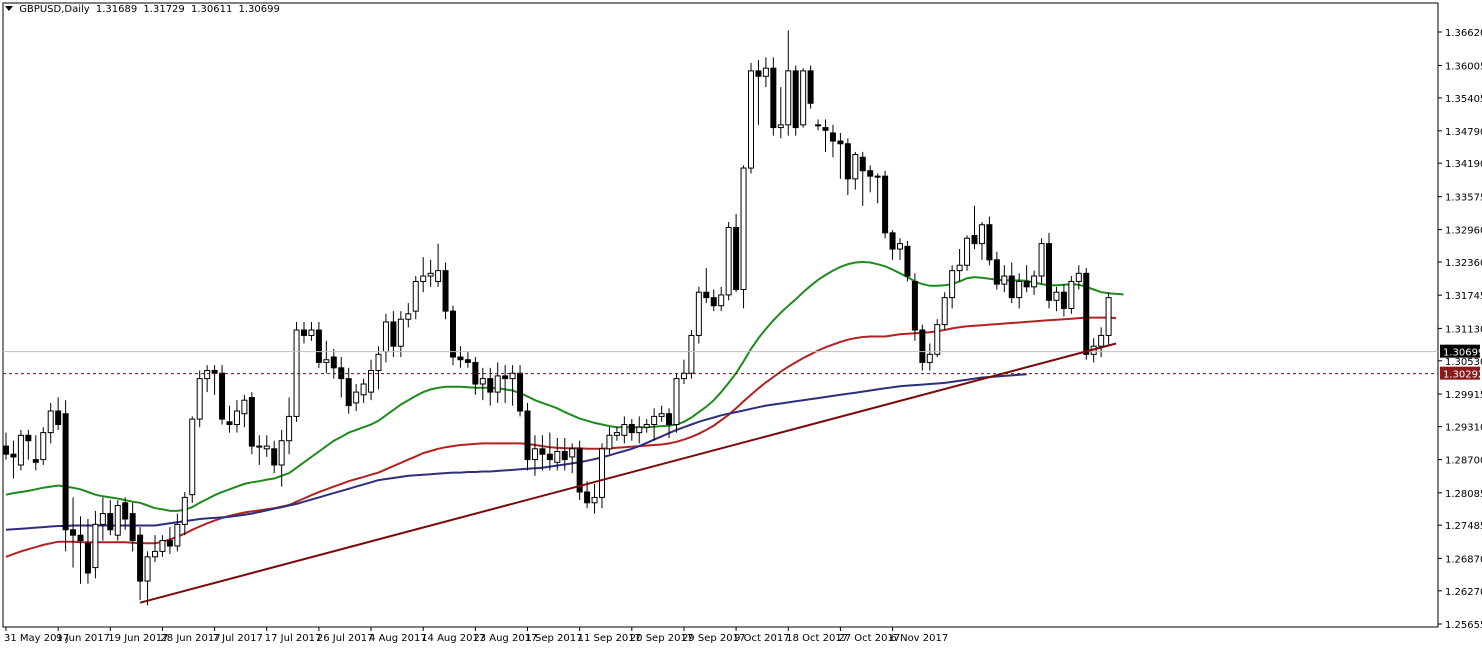 This screenshot has width=1482, height=649. What do you see at coordinates (1460, 373) in the screenshot?
I see `level-price-badge-box` at bounding box center [1460, 373].